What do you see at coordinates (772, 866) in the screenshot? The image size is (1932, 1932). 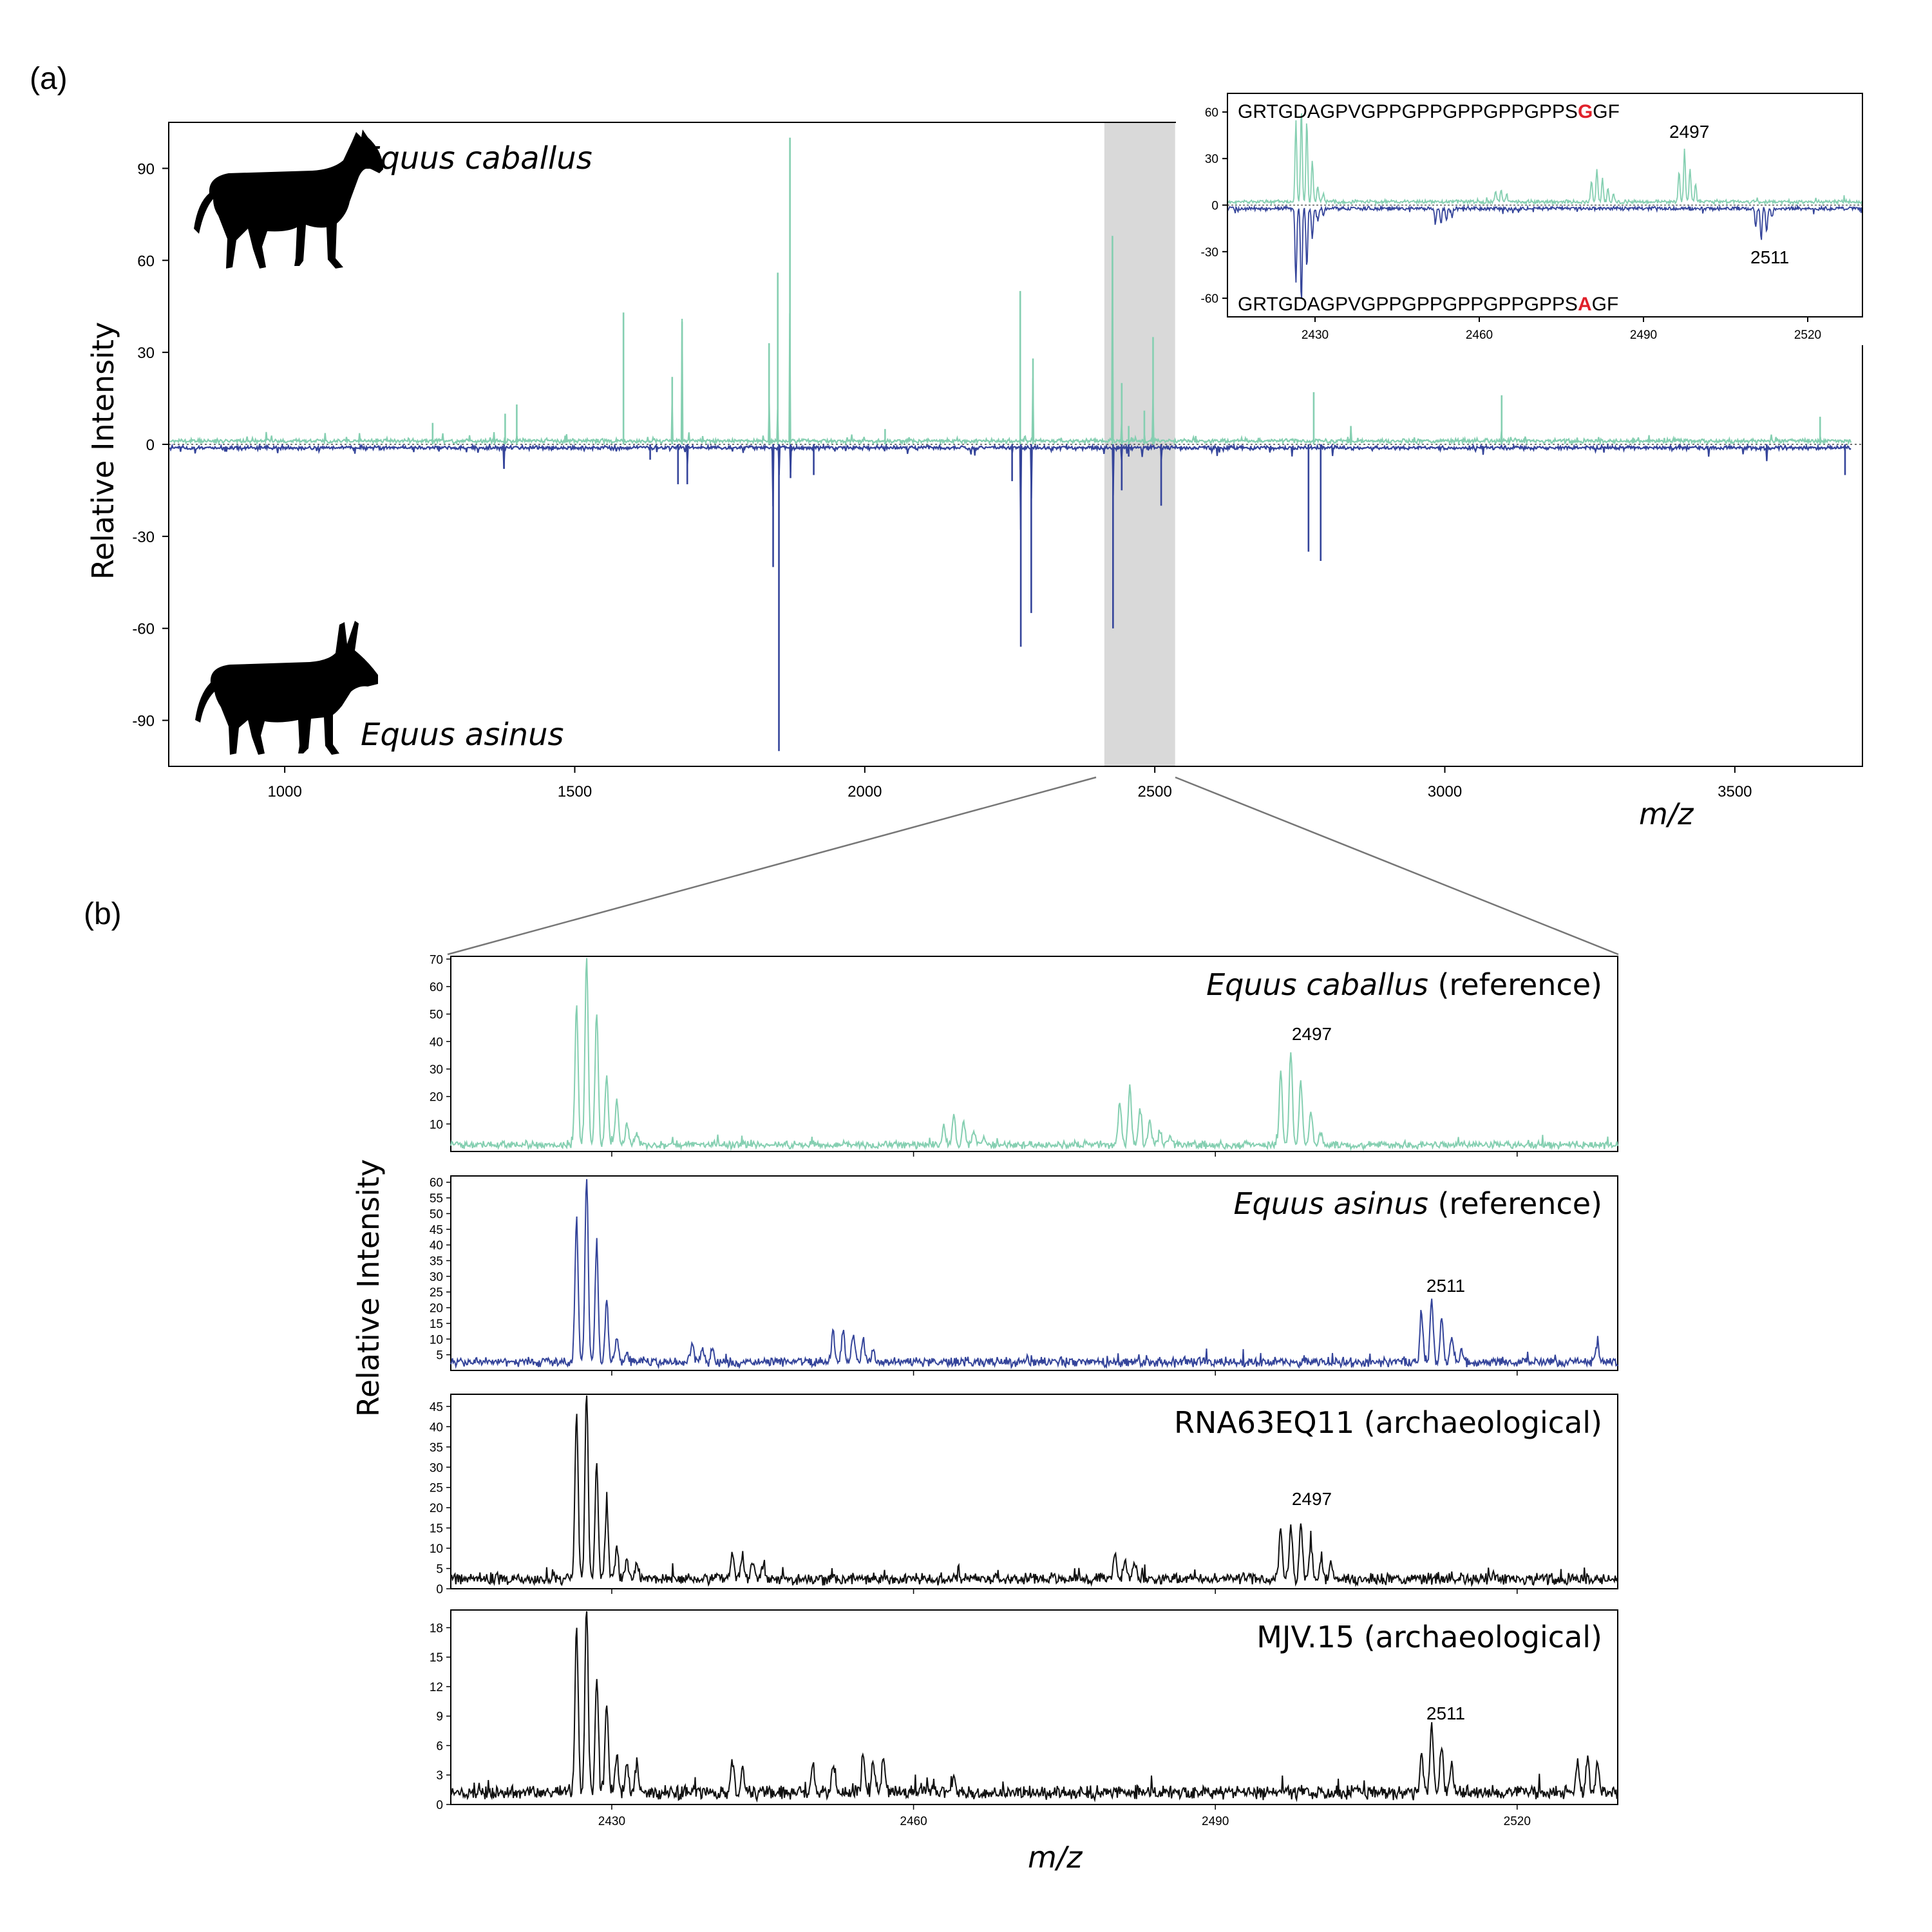 I see `zoom-connector-left` at bounding box center [772, 866].